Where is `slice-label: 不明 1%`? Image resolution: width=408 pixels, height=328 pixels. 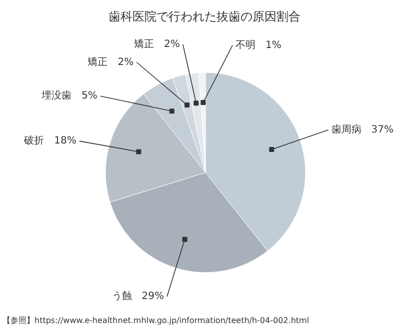 slice-label: 不明 1% is located at coordinates (259, 45).